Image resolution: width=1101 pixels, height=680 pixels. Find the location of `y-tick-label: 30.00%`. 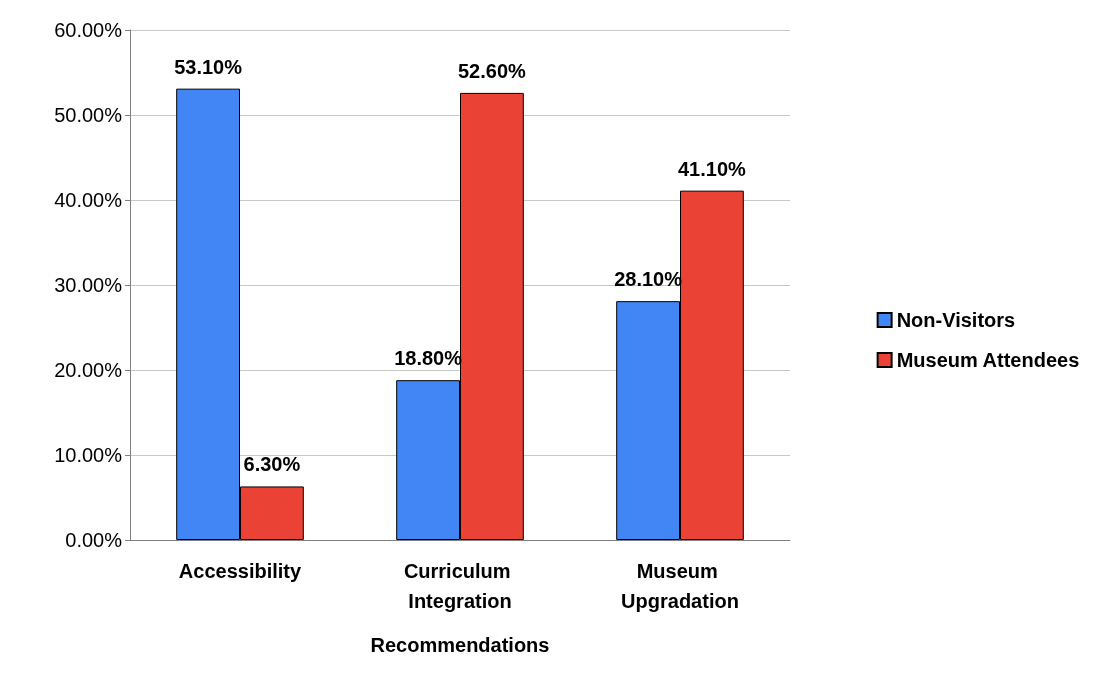

y-tick-label: 30.00% is located at coordinates (88, 285).